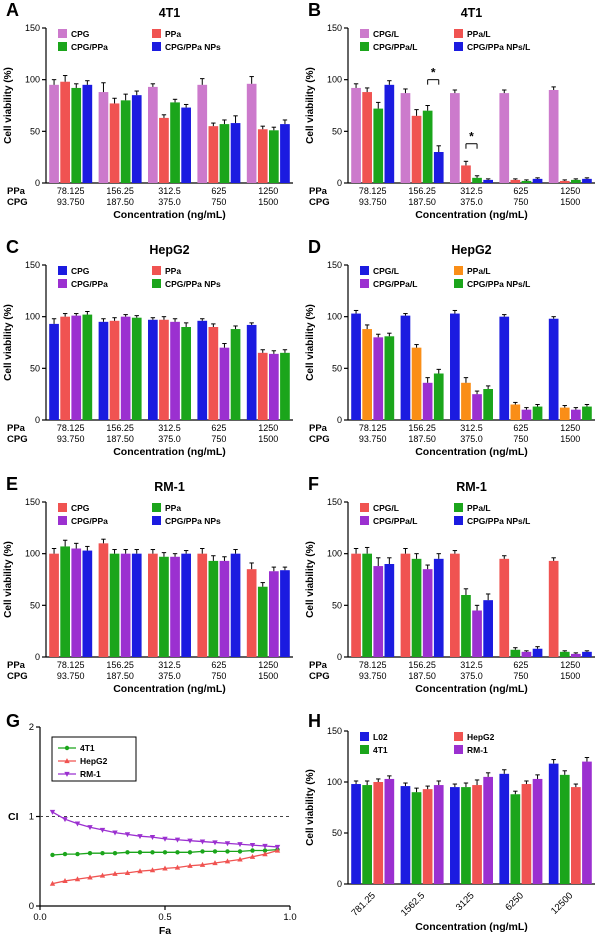  I want to click on legend-label: CPG/PPa NPs/L, so click(498, 47).